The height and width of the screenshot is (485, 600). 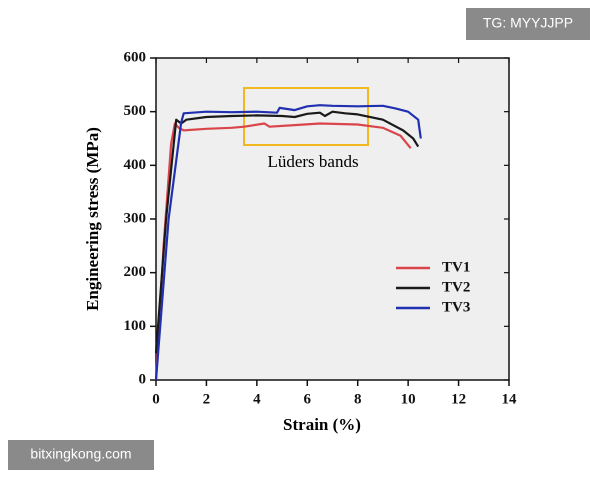 I want to click on x-tick-label: 14, so click(x=510, y=399).